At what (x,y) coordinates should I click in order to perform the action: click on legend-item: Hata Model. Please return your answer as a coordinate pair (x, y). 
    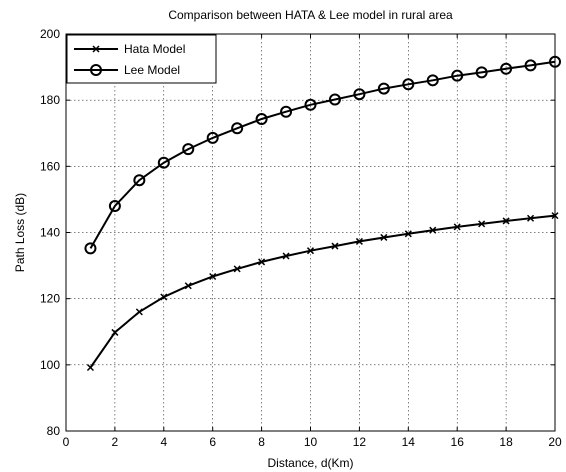
    Looking at the image, I should click on (129, 49).